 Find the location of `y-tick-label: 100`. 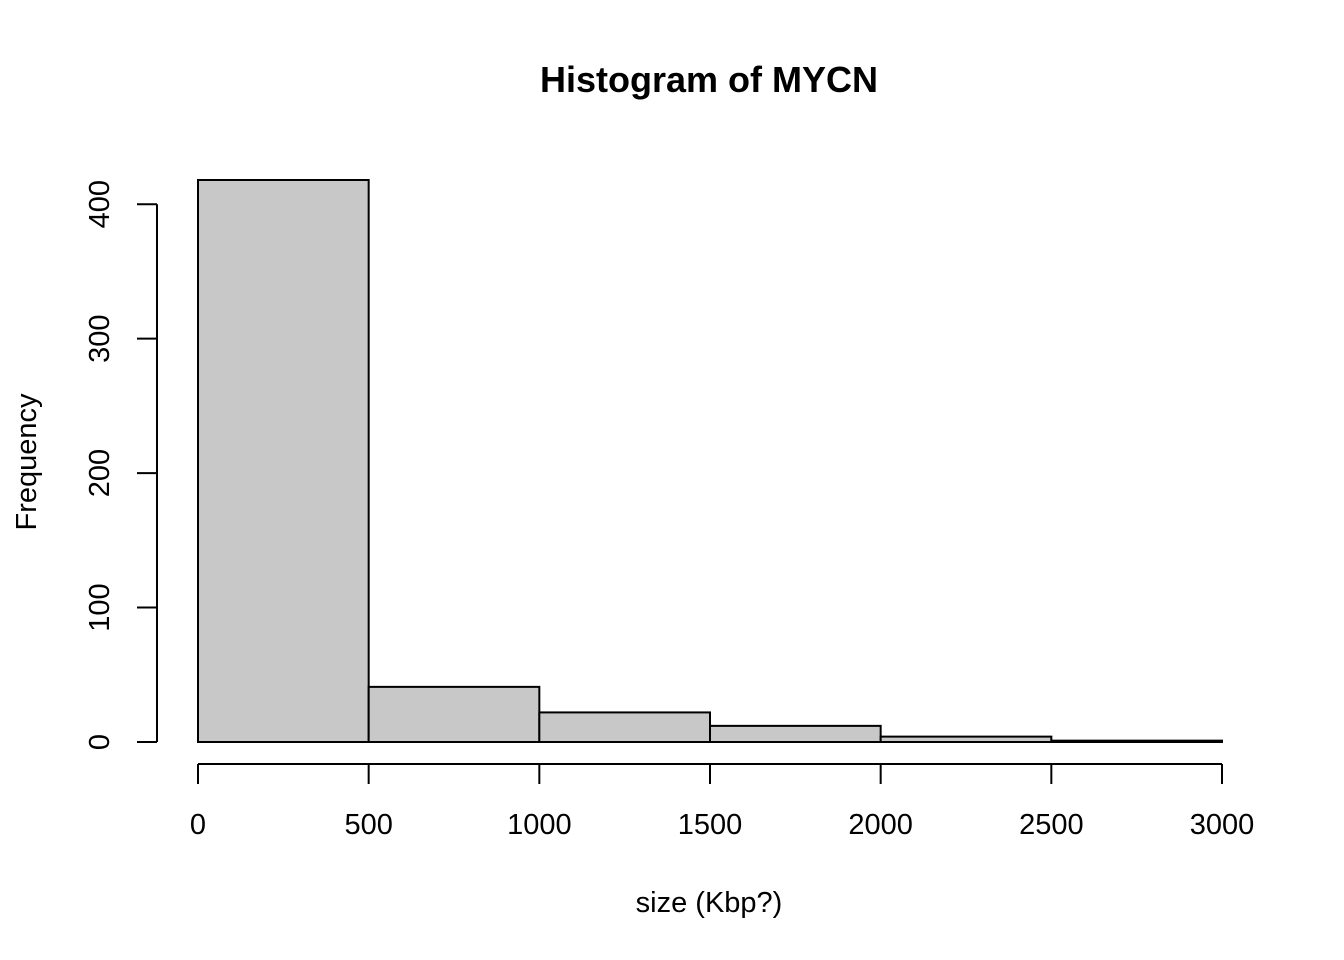

y-tick-label: 100 is located at coordinates (100, 607).